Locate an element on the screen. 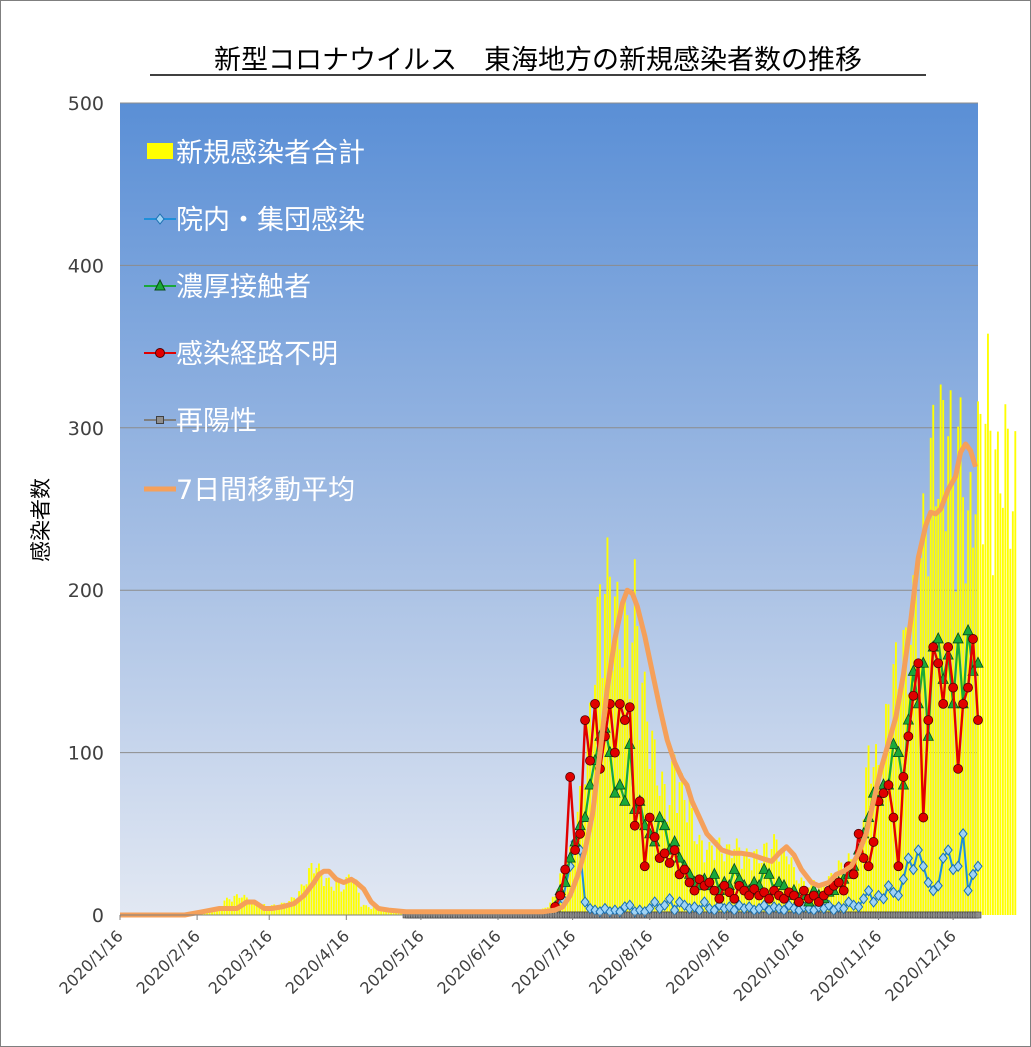 The height and width of the screenshot is (1047, 1031). legend-label: 新規感染者合計 is located at coordinates (270, 153).